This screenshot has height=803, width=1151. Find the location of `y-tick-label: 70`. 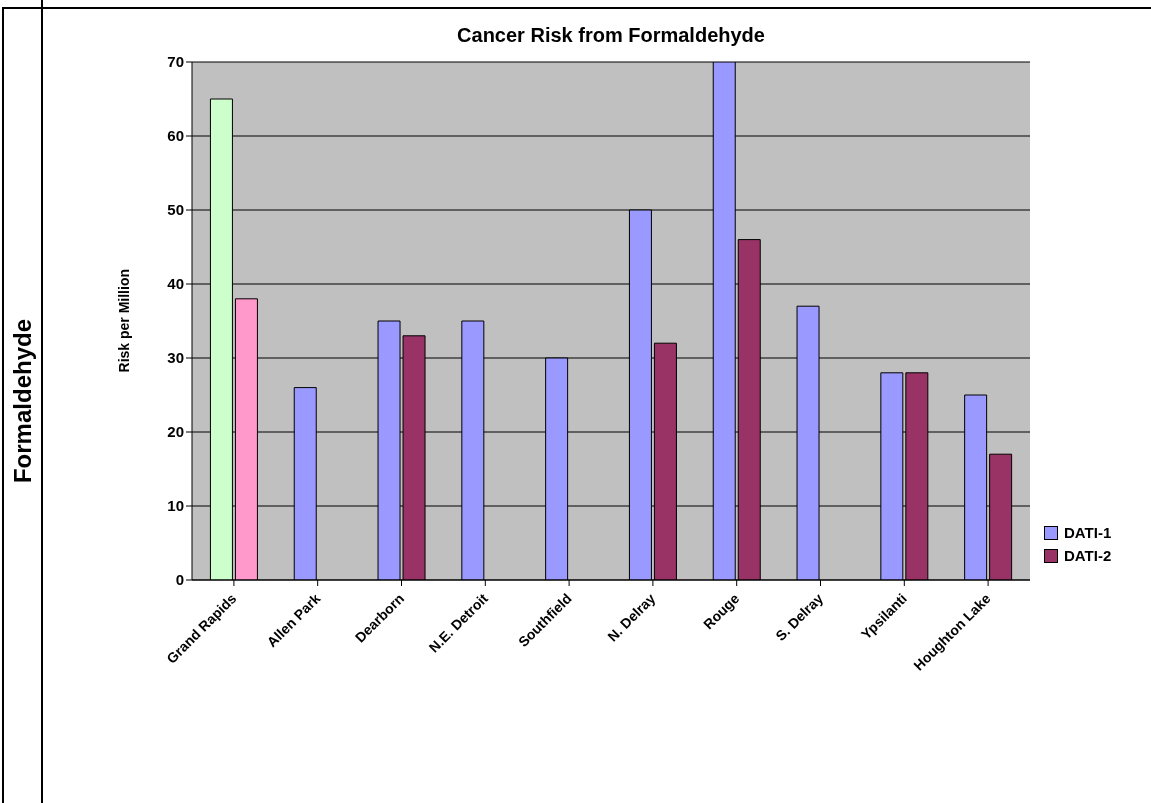

y-tick-label: 70 is located at coordinates (175, 62).